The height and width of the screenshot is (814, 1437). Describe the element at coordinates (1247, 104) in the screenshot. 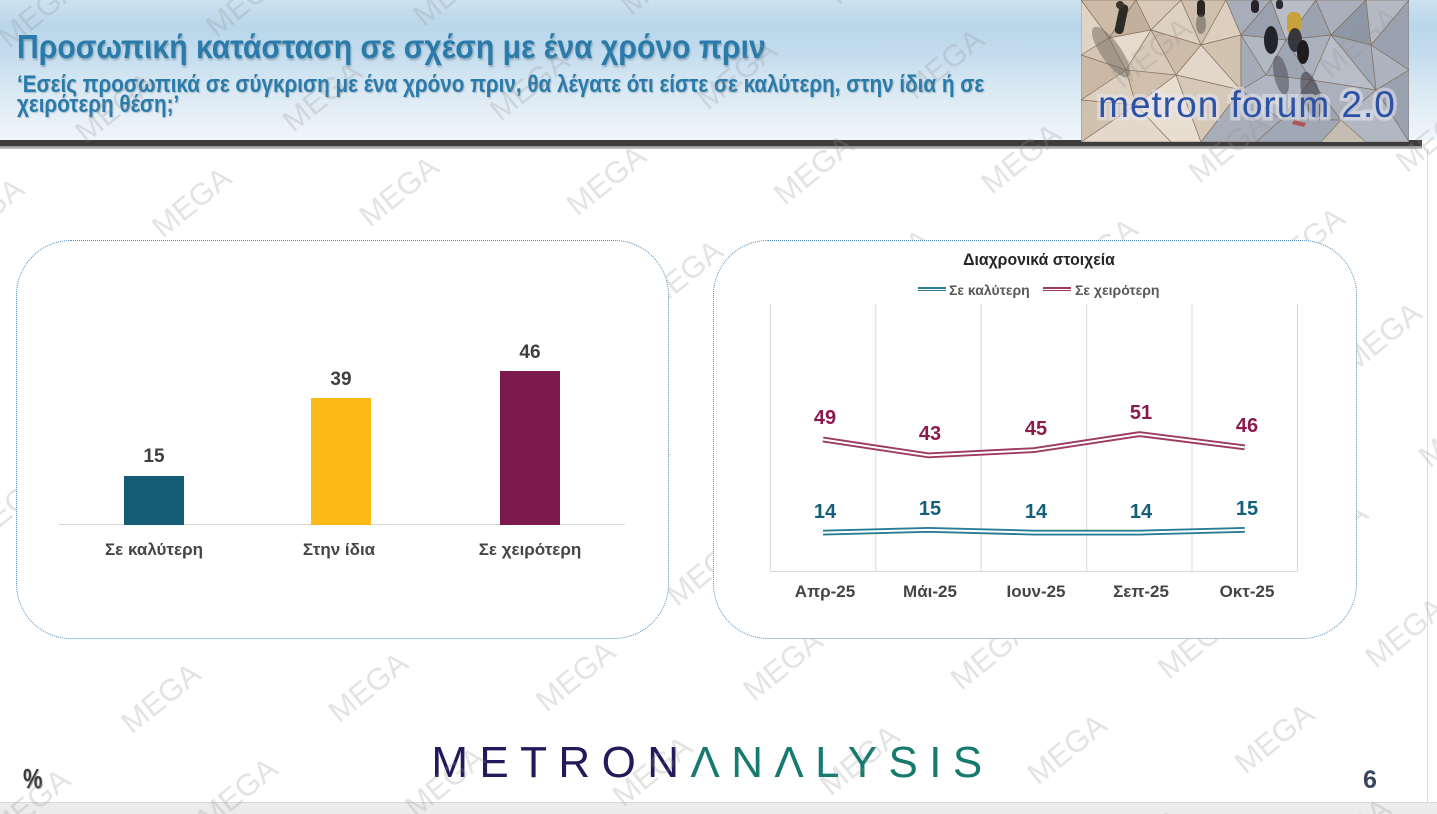

I see `svg-text: metron forum 2.0` at that location.